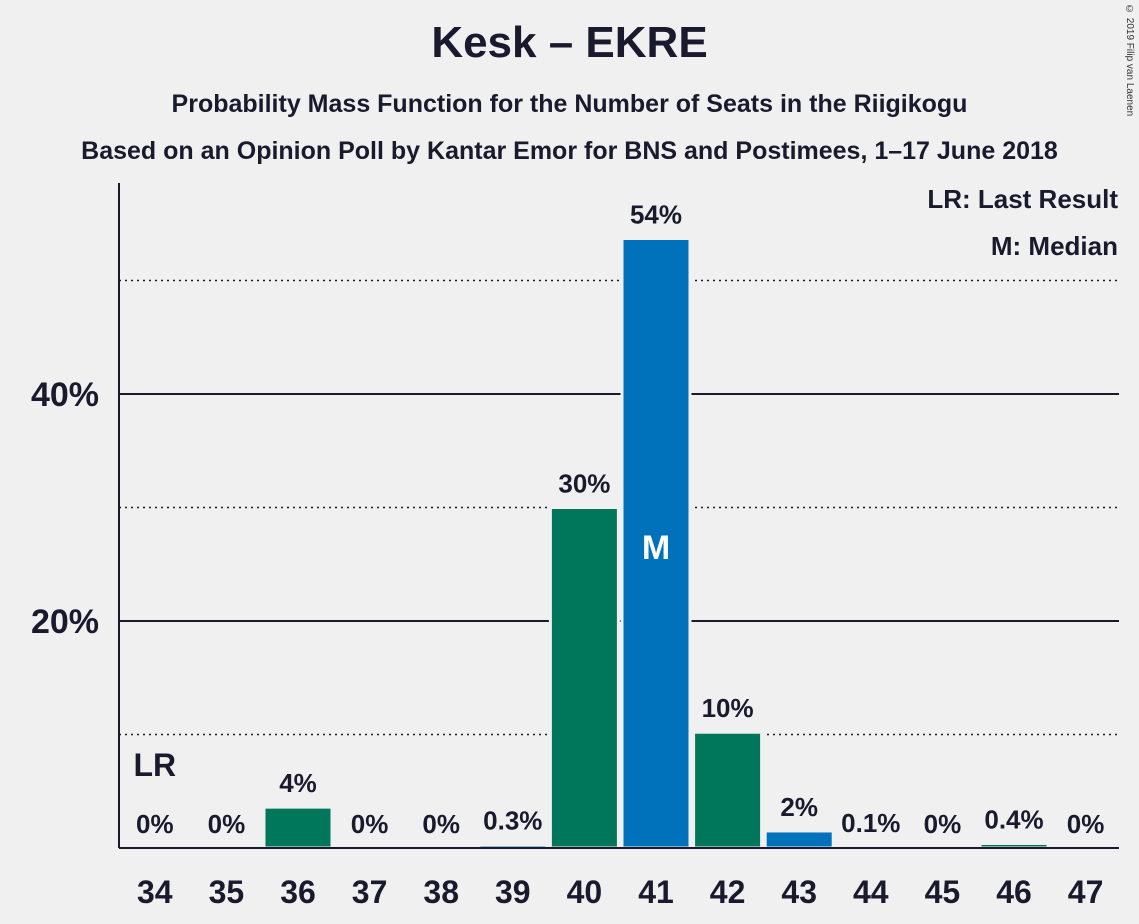 Image resolution: width=1139 pixels, height=924 pixels. What do you see at coordinates (656, 548) in the screenshot?
I see `median-marker: M` at bounding box center [656, 548].